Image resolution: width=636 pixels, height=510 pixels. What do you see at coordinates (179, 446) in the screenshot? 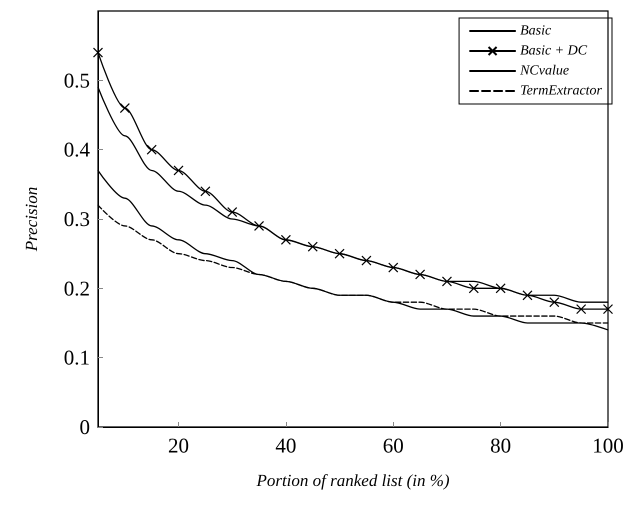
I see `x-tick-label: 20` at bounding box center [179, 446].